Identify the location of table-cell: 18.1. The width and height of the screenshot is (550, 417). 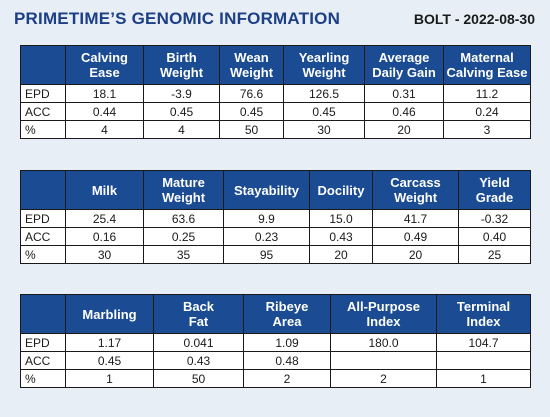
(104, 93).